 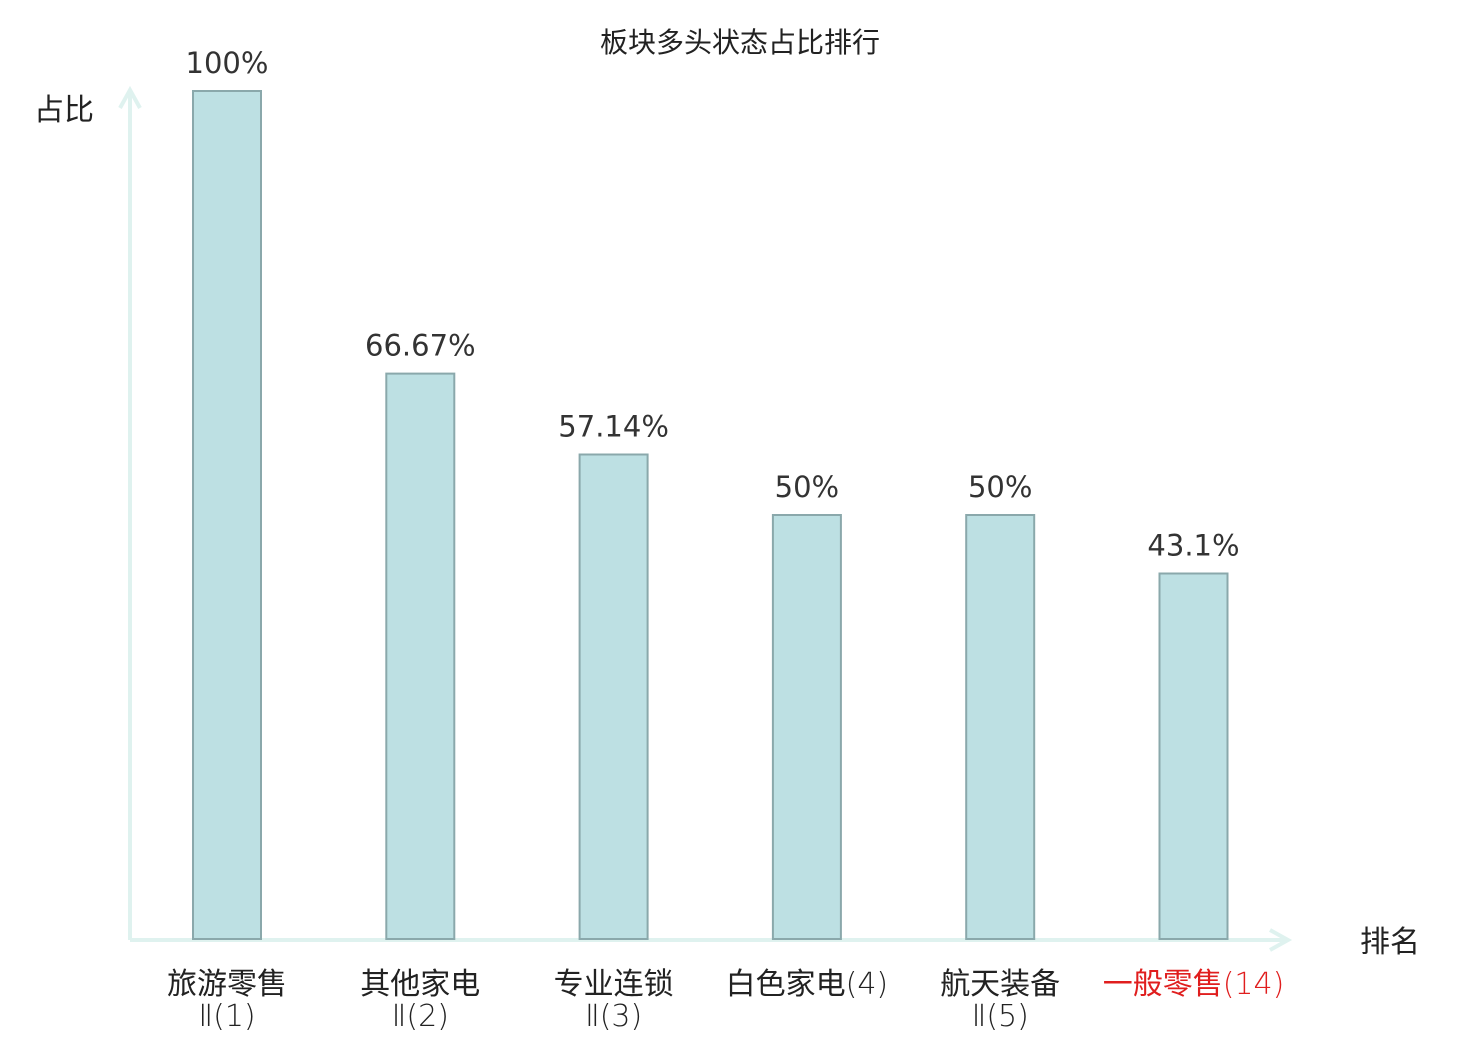 I want to click on x-tick-label-rank: (4), so click(x=867, y=984).